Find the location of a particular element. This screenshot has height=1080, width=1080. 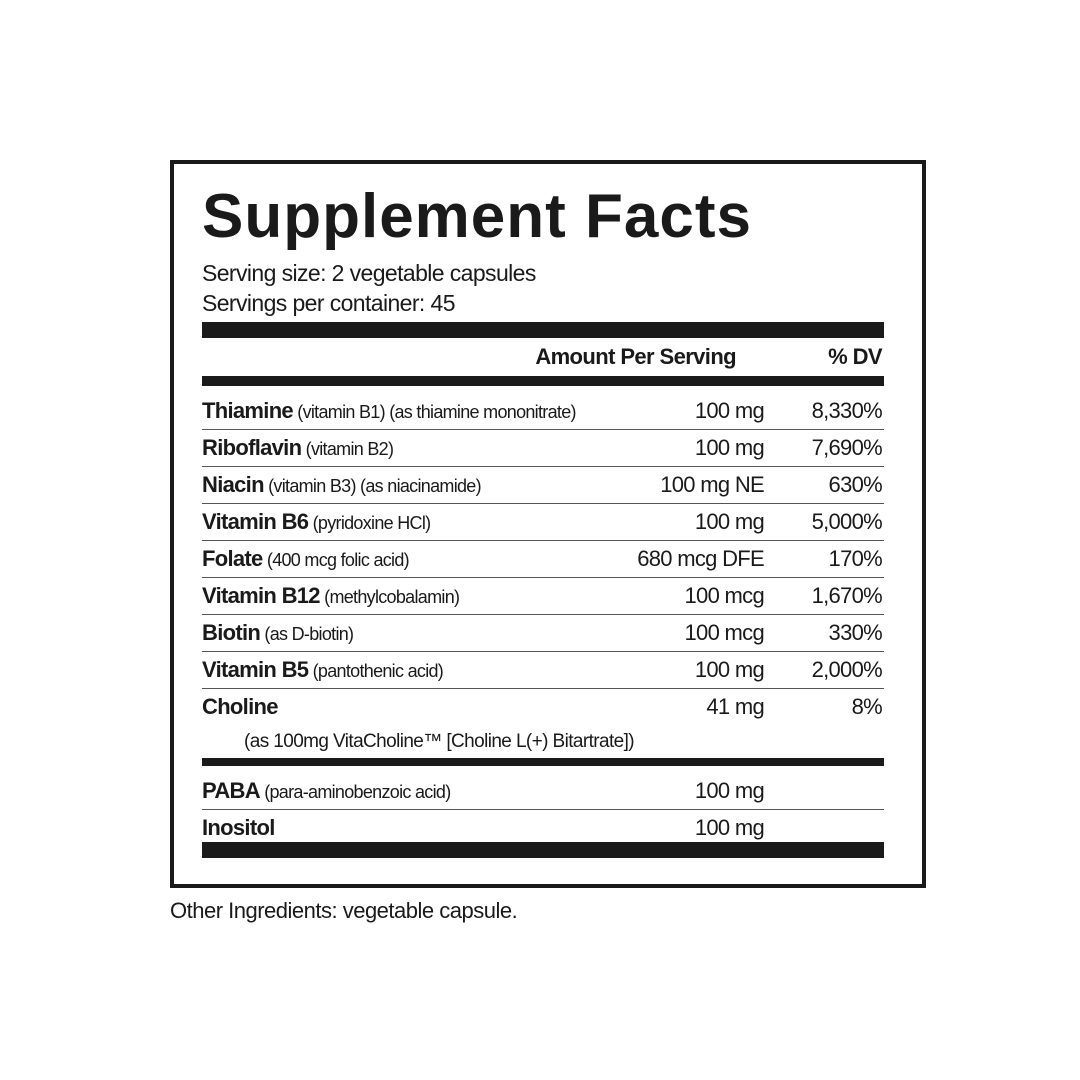

nutrient-name-cell: Biotin (as D-biotin) is located at coordinates (278, 633).